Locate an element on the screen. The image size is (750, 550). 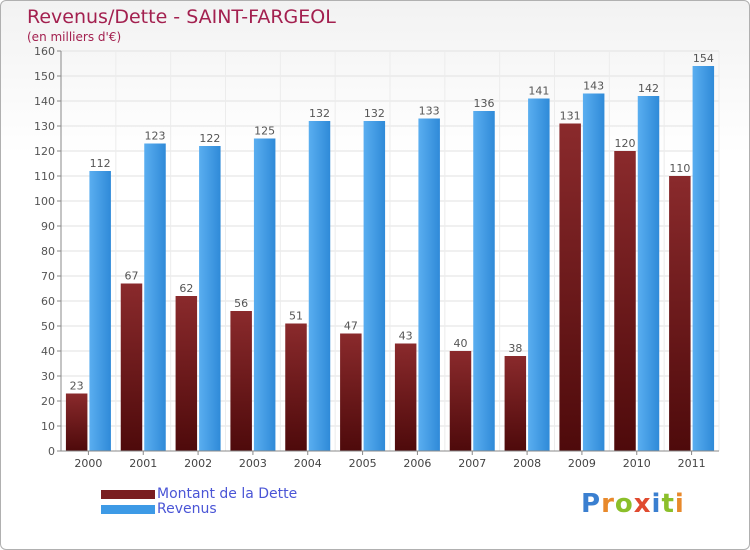
data-label-dette: 56 is located at coordinates (241, 303).